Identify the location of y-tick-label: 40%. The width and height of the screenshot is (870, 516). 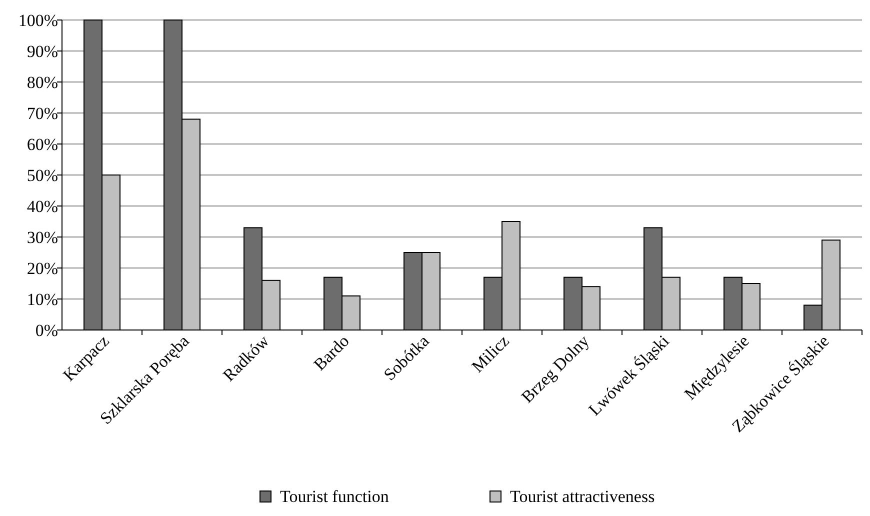
(42, 206).